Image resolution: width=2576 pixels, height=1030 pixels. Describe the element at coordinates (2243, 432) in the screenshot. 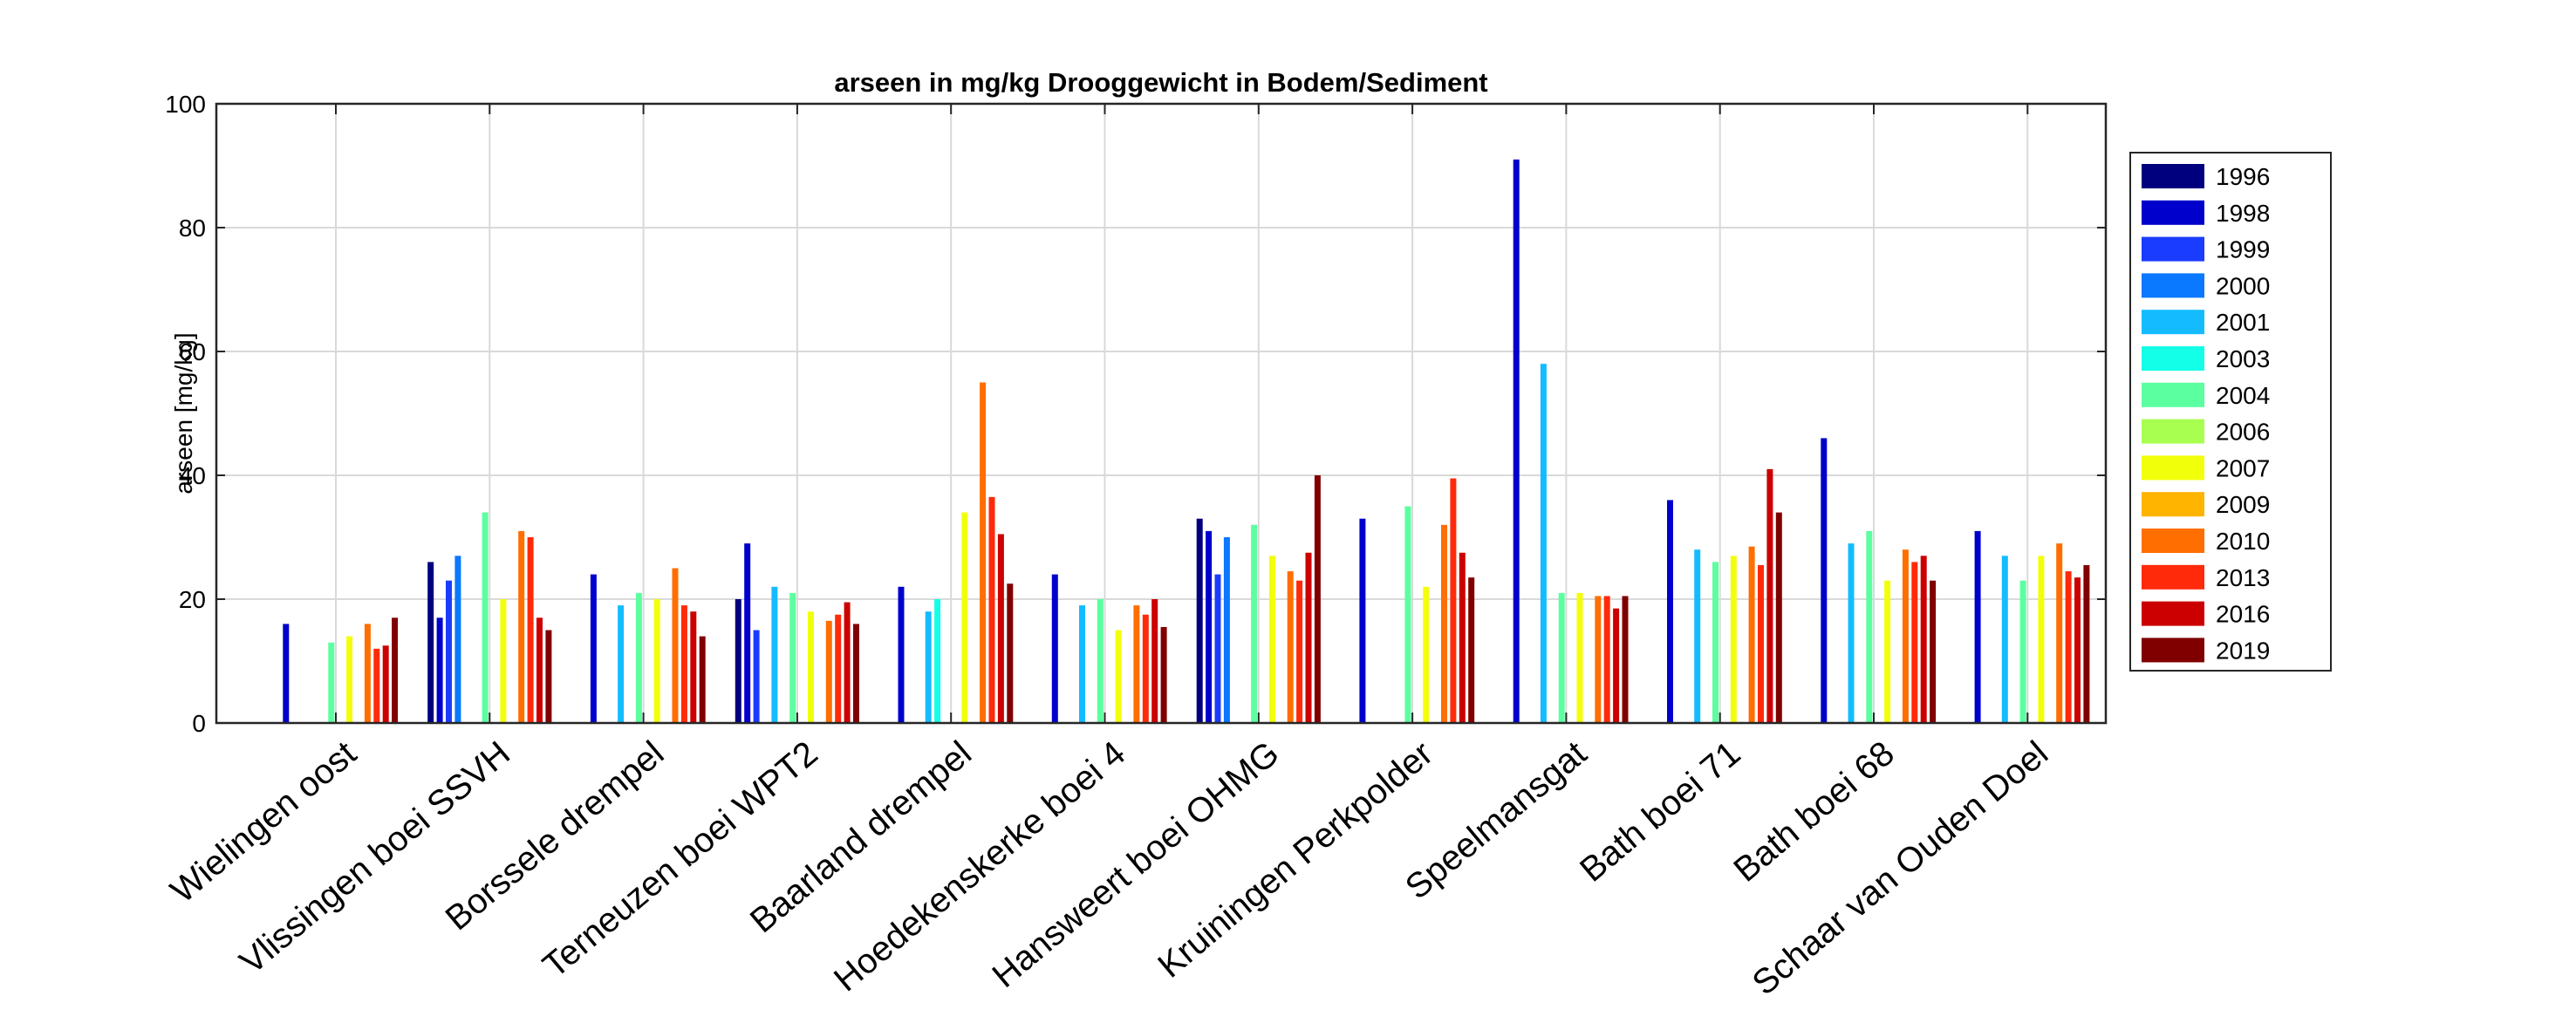

I see `legend-label: 2006` at that location.